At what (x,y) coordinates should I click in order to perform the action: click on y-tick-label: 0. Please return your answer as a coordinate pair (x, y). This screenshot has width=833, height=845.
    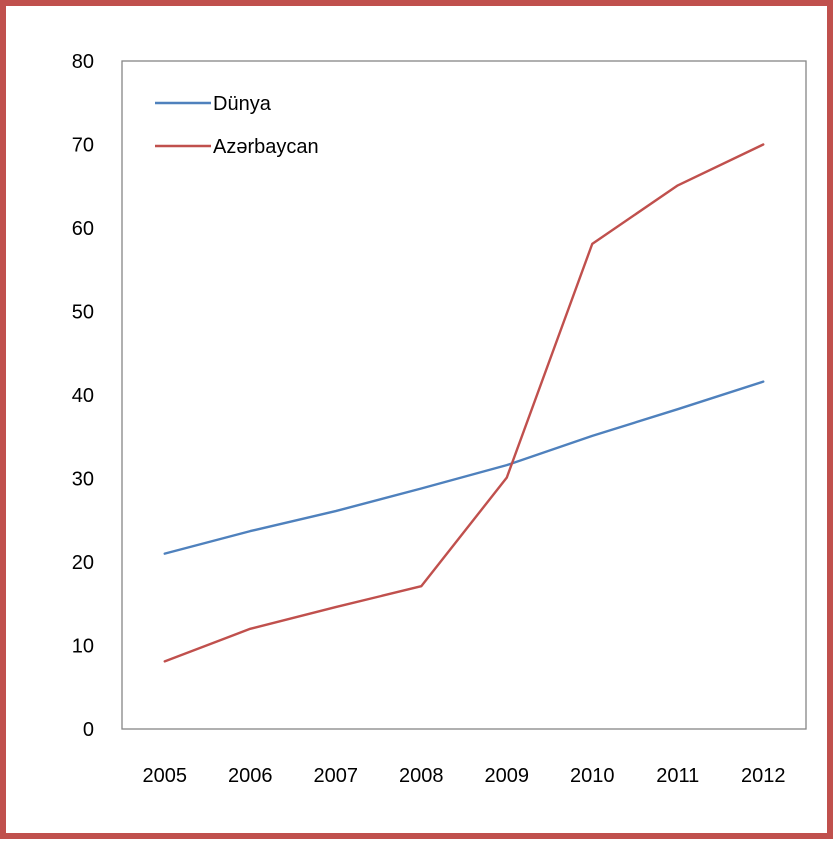
    Looking at the image, I should click on (88, 730).